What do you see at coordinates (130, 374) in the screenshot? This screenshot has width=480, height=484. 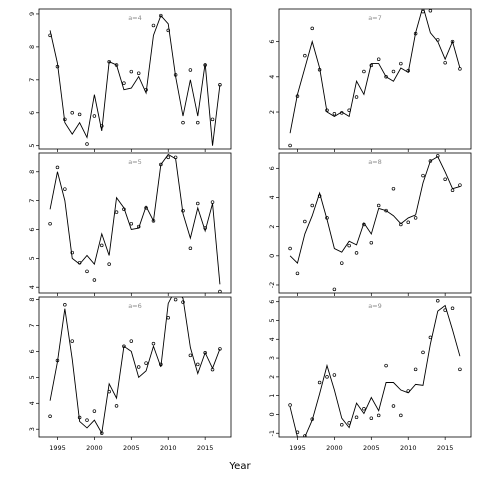 I see `panel-5: a=6 3 4 5 6 7 8 1995 2000 2005 2010 2015` at bounding box center [130, 374].